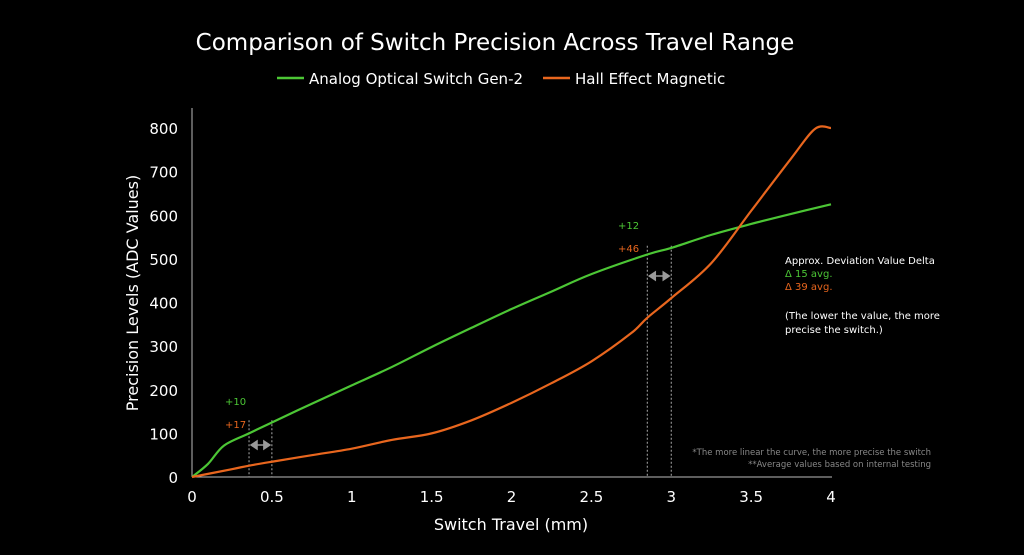  I want to click on x-tick-label: 3.5, so click(751, 497).